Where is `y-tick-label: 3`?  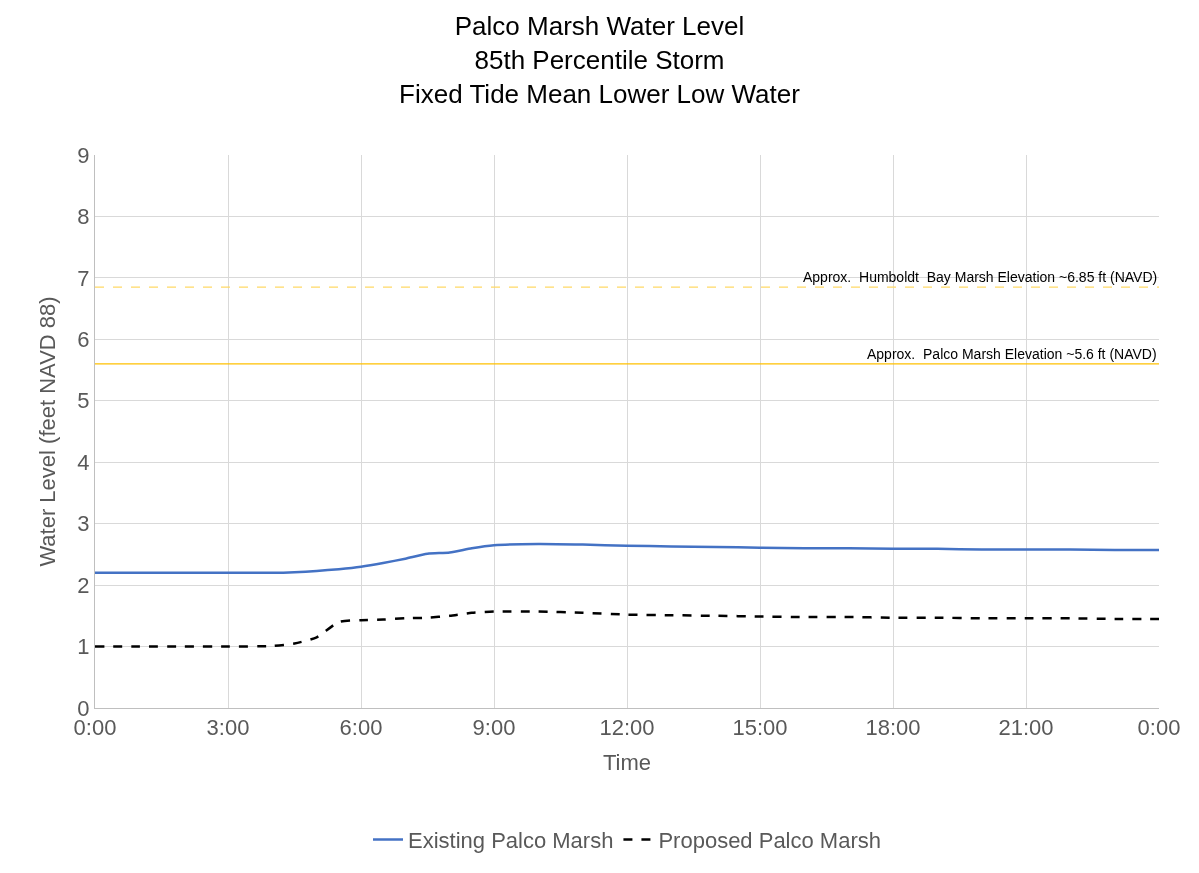 y-tick-label: 3 is located at coordinates (83, 524).